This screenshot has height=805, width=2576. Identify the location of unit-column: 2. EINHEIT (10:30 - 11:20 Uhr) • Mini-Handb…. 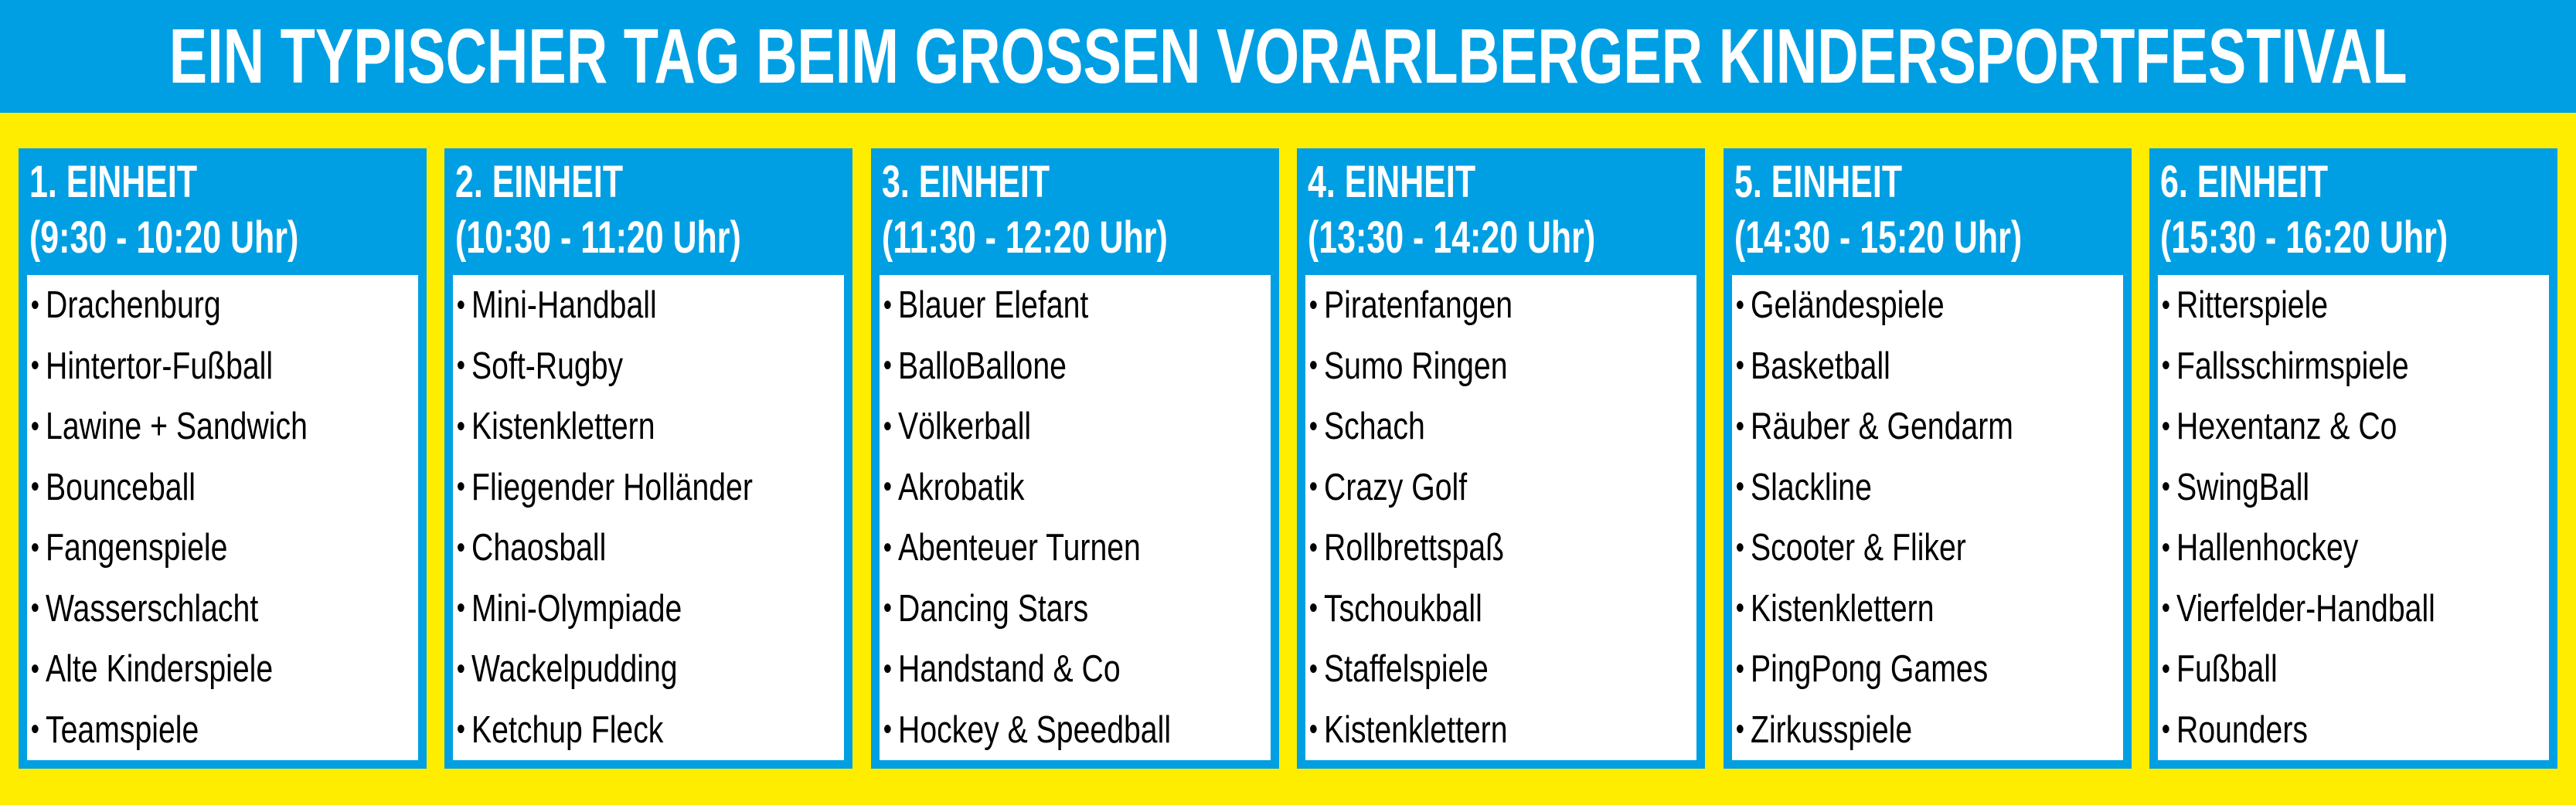
(648, 458).